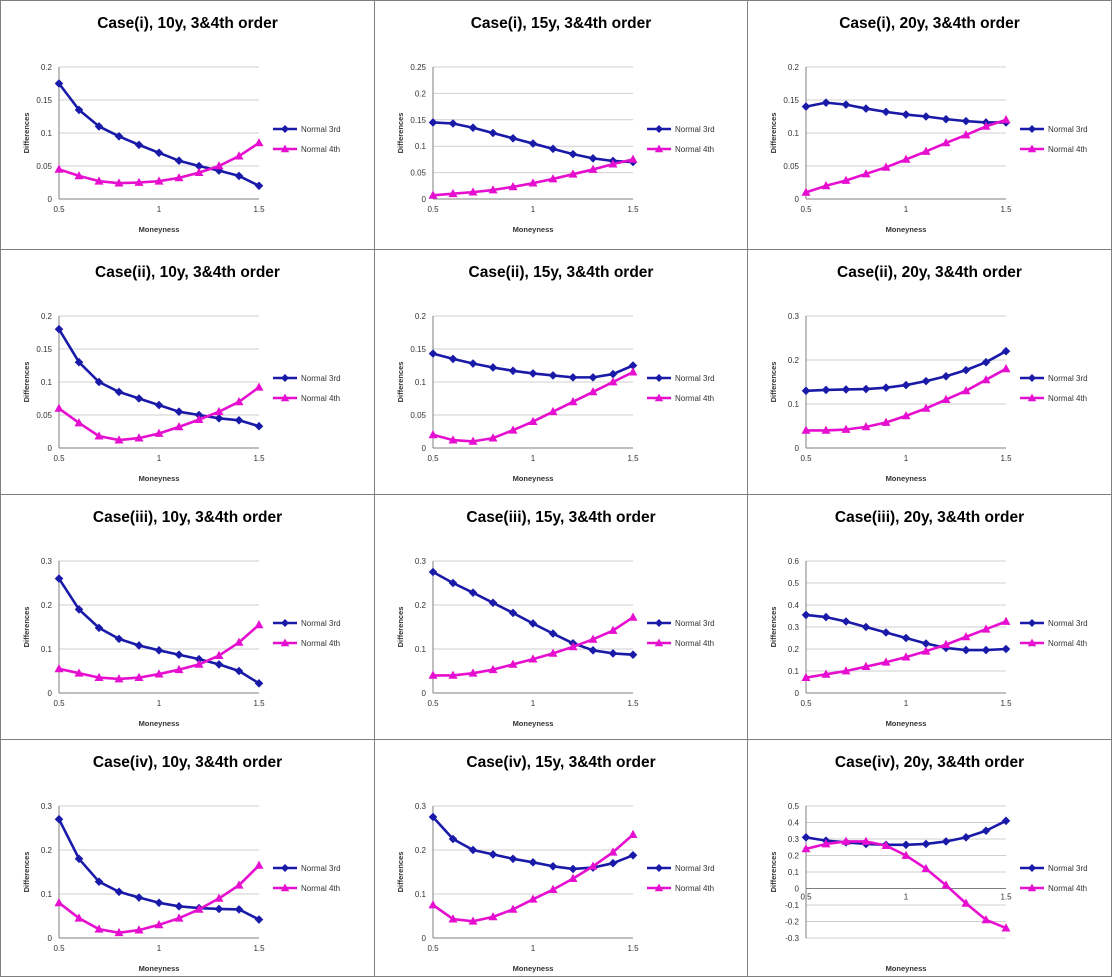 Image resolution: width=1112 pixels, height=977 pixels. I want to click on y-tick-label: 0.25, so click(418, 67).